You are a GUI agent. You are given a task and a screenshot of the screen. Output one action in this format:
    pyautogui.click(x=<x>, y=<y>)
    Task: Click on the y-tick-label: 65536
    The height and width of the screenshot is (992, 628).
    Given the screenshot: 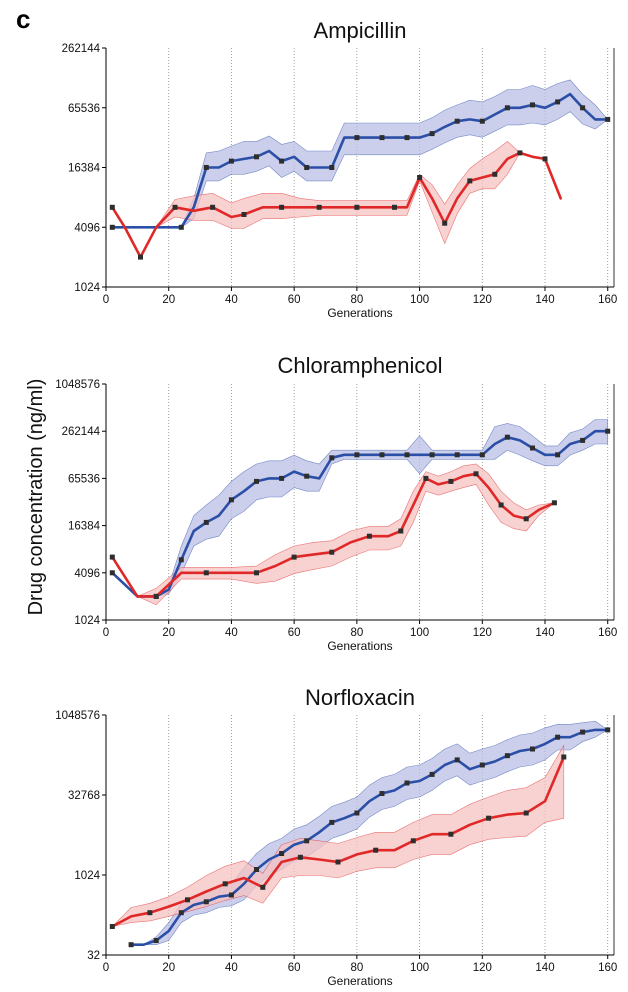 What is the action you would take?
    pyautogui.click(x=84, y=479)
    